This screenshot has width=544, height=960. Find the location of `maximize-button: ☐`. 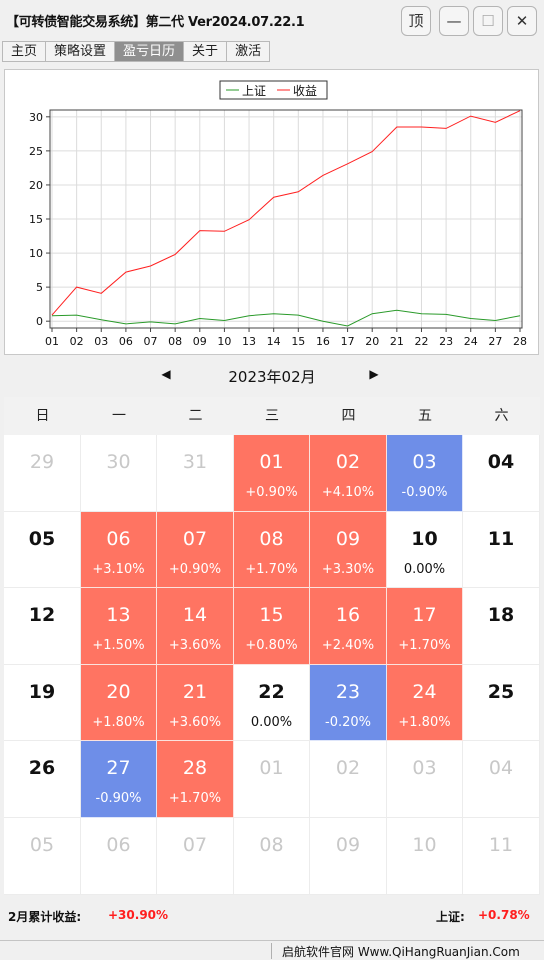

maximize-button: ☐ is located at coordinates (488, 21).